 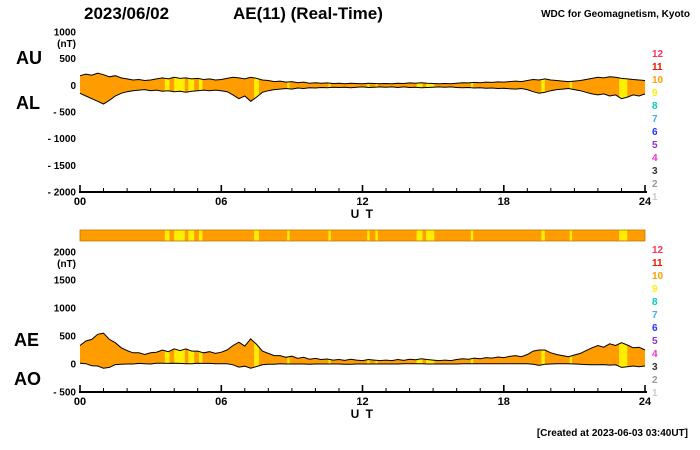 What do you see at coordinates (655, 354) in the screenshot?
I see `legend-station-count: 4` at bounding box center [655, 354].